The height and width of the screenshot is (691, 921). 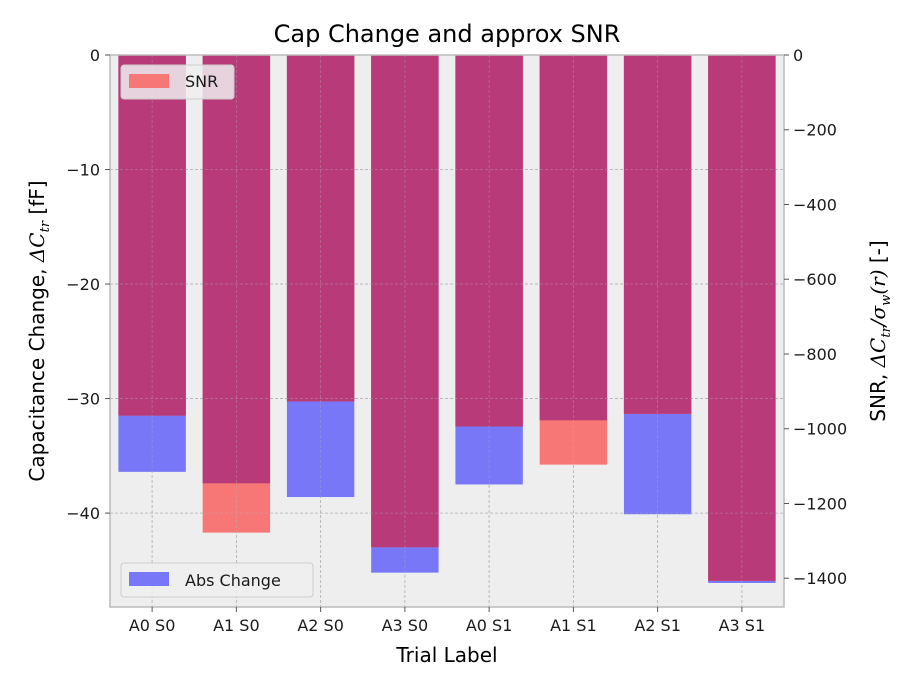 What do you see at coordinates (815, 279) in the screenshot?
I see `right-tick-label: −600` at bounding box center [815, 279].